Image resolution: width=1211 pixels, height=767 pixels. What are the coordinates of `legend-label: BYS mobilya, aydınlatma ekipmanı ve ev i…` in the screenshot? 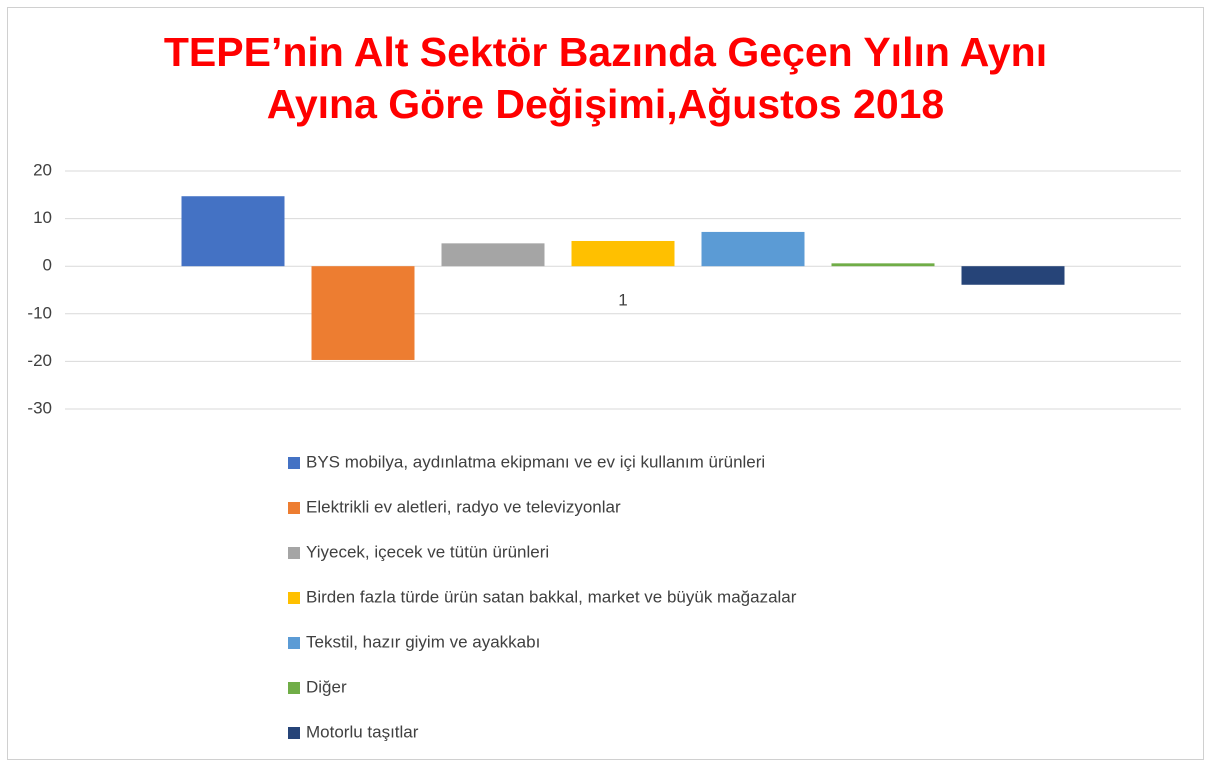 It's located at (535, 461).